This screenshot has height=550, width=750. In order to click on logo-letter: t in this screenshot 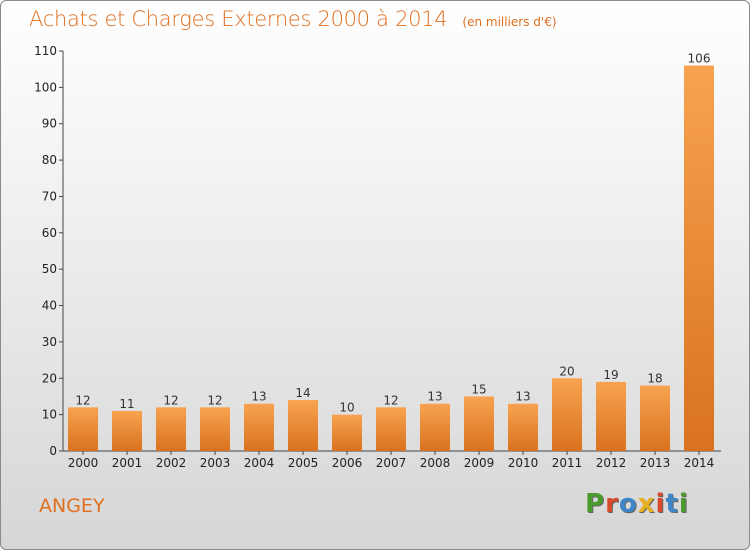, I will do `click(672, 504)`.